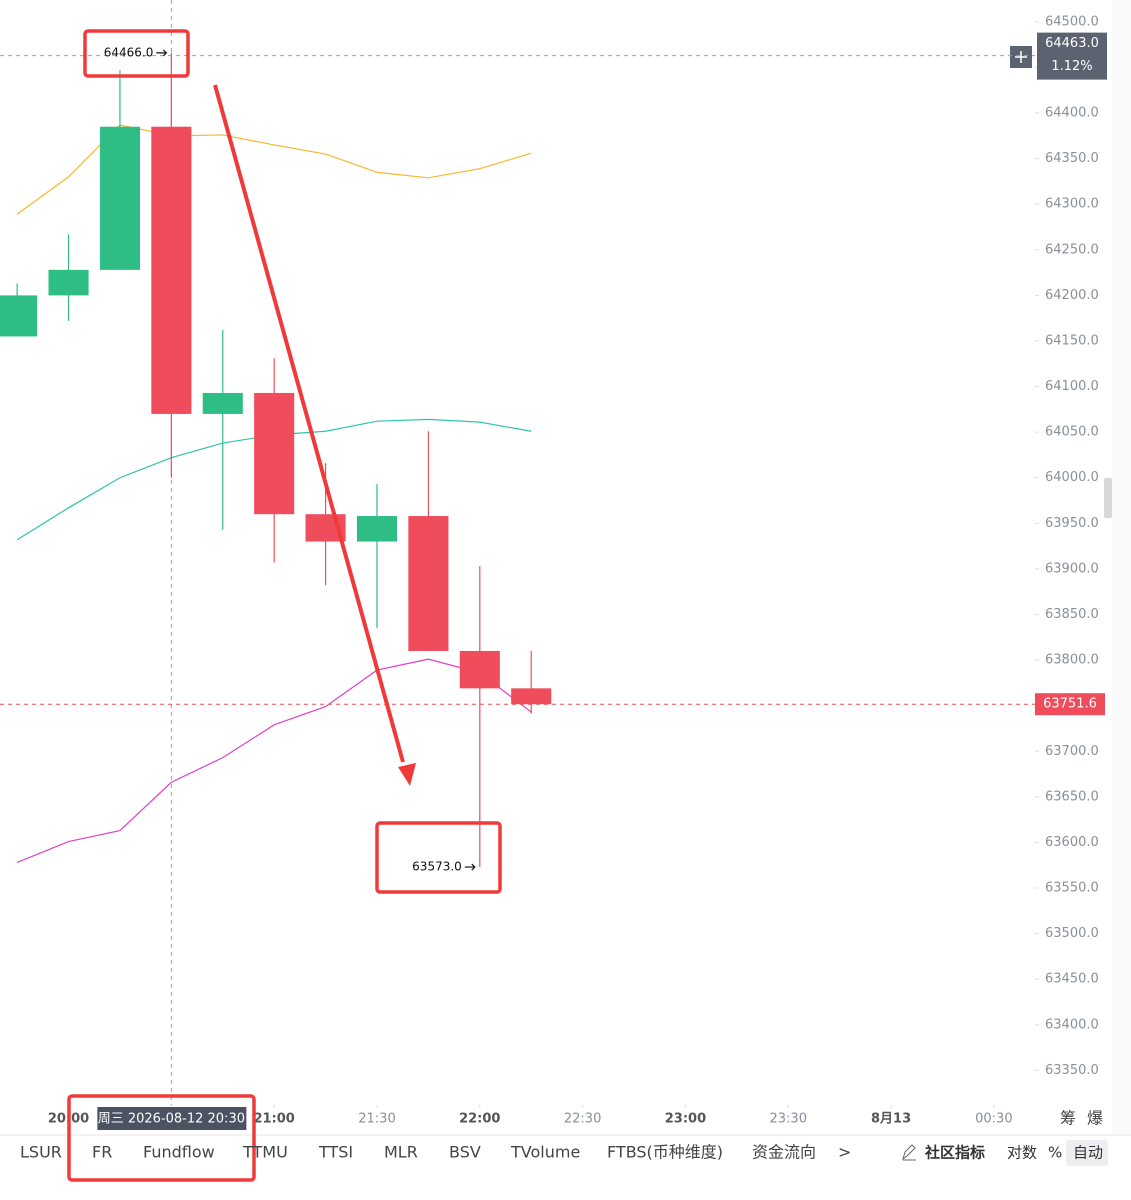 This screenshot has width=1131, height=1200. What do you see at coordinates (129, 52) in the screenshot?
I see `high-marker-label: 64466.0` at bounding box center [129, 52].